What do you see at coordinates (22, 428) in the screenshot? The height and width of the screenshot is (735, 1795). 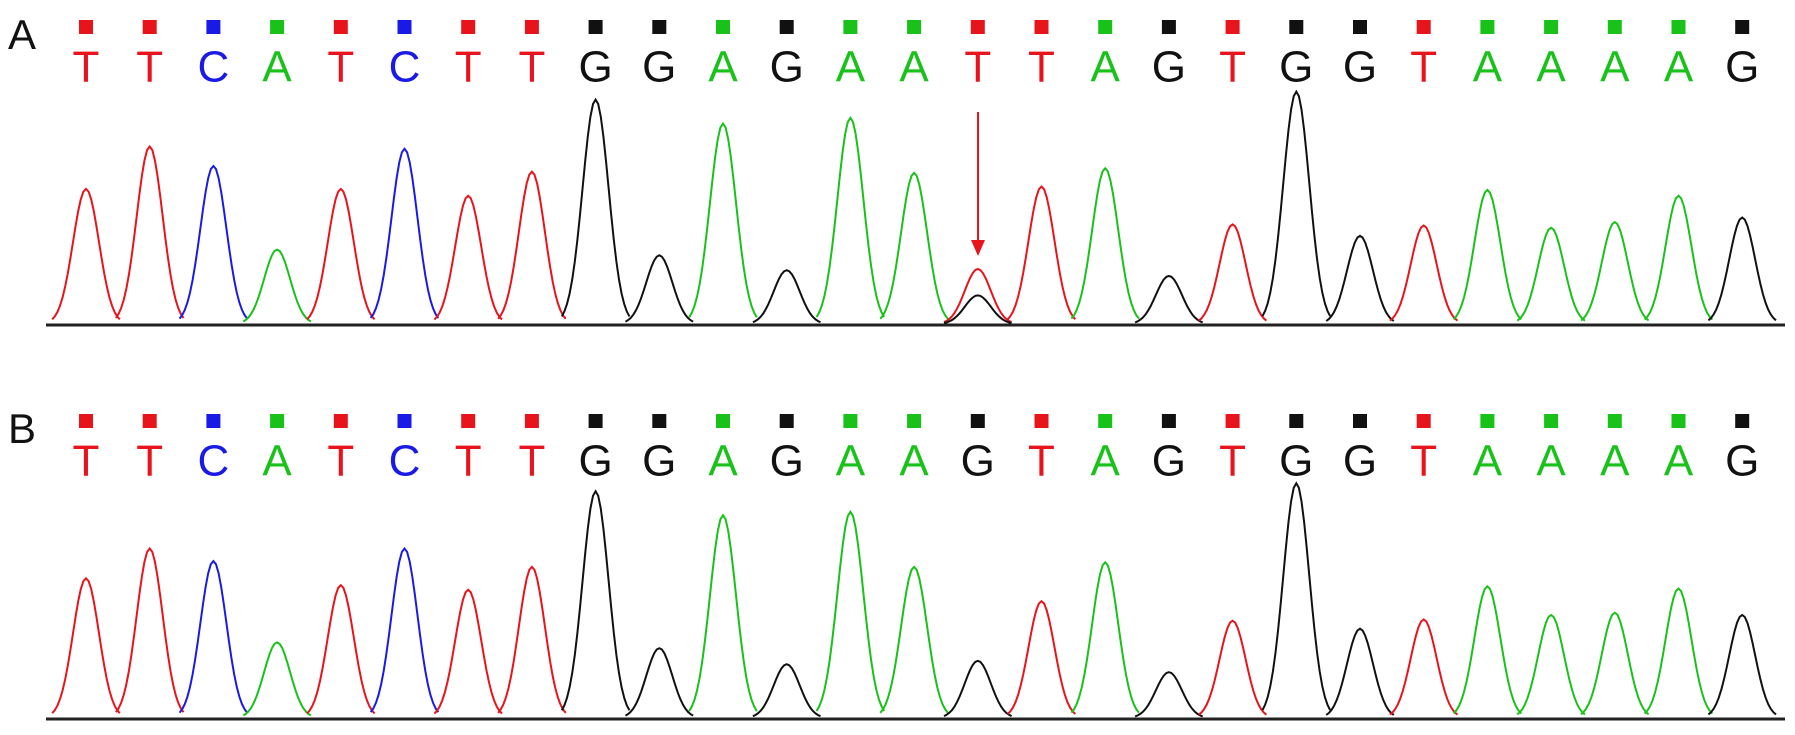 I see `panel-label: B` at bounding box center [22, 428].